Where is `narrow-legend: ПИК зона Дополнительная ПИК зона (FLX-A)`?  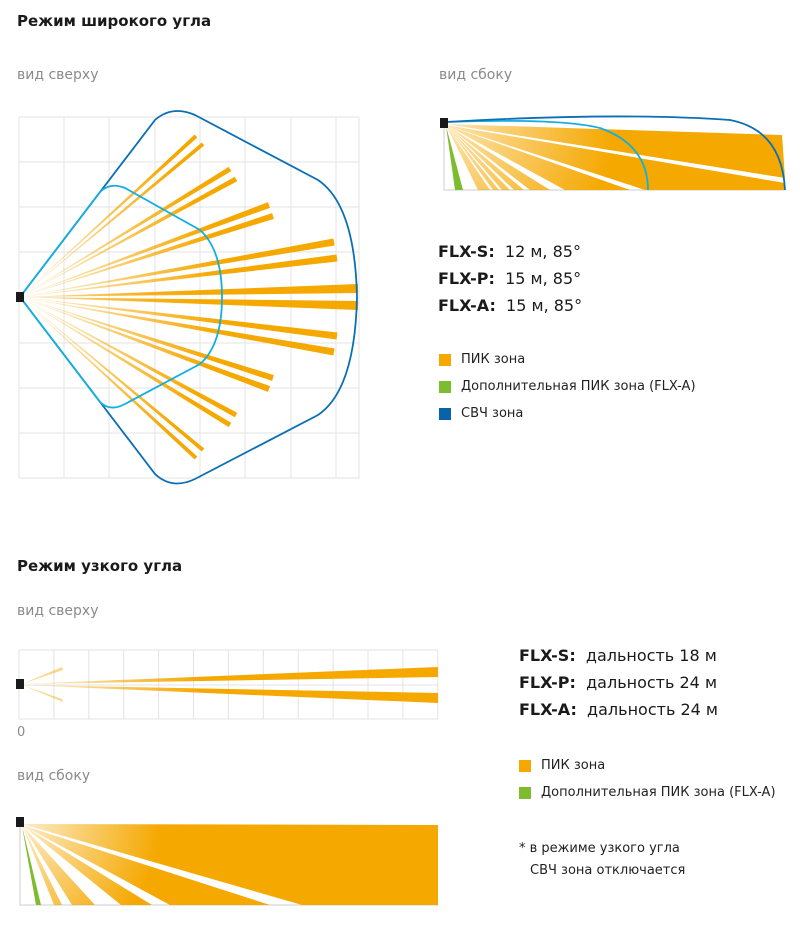 narrow-legend: ПИК зона Дополнительная ПИК зона (FLX-A) is located at coordinates (647, 779).